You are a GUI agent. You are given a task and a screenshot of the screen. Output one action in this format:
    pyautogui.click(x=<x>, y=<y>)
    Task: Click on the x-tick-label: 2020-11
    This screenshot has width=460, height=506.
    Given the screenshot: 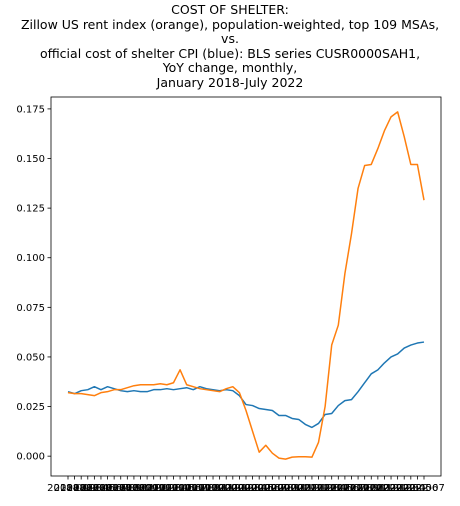 What is the action you would take?
    pyautogui.click(x=292, y=488)
    